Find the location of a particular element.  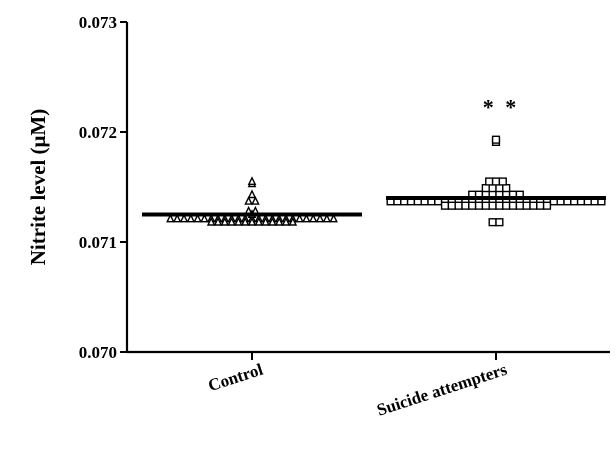

mean-lines is located at coordinates (374, 206).